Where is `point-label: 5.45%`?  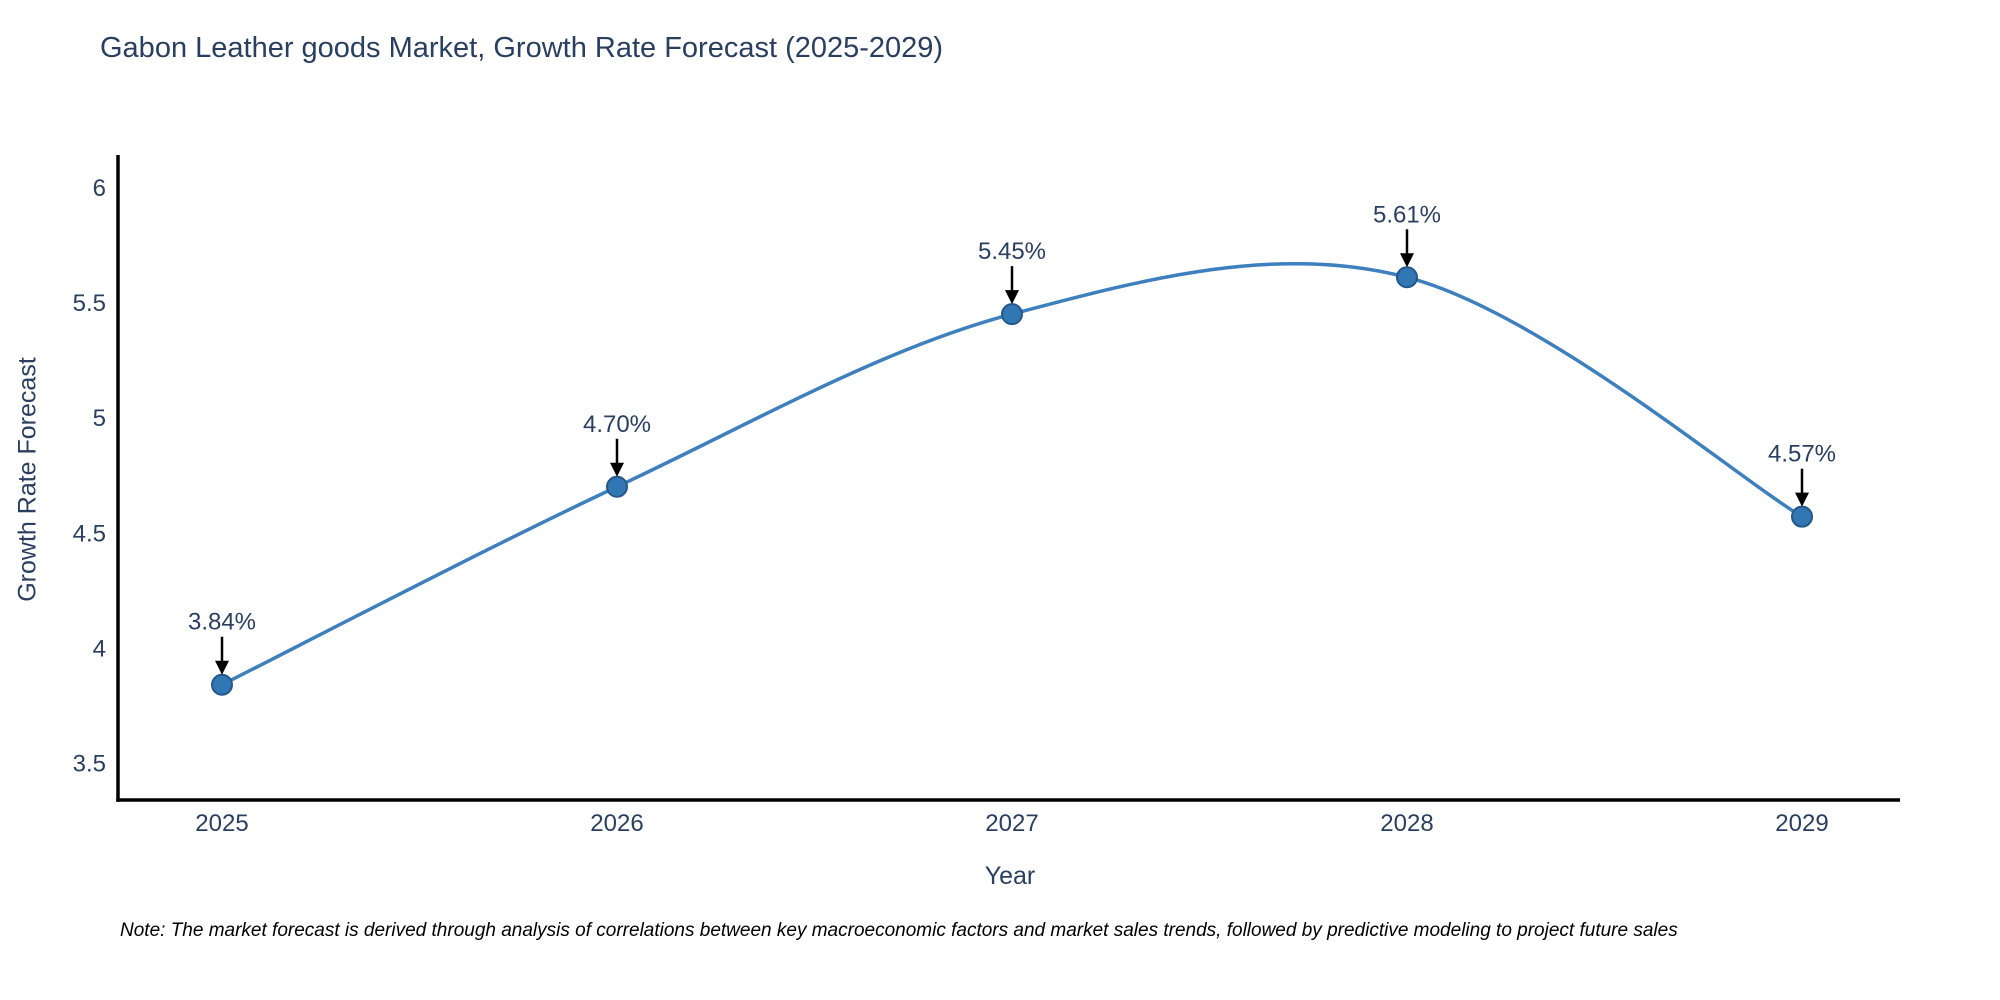
point-label: 5.45% is located at coordinates (1012, 251).